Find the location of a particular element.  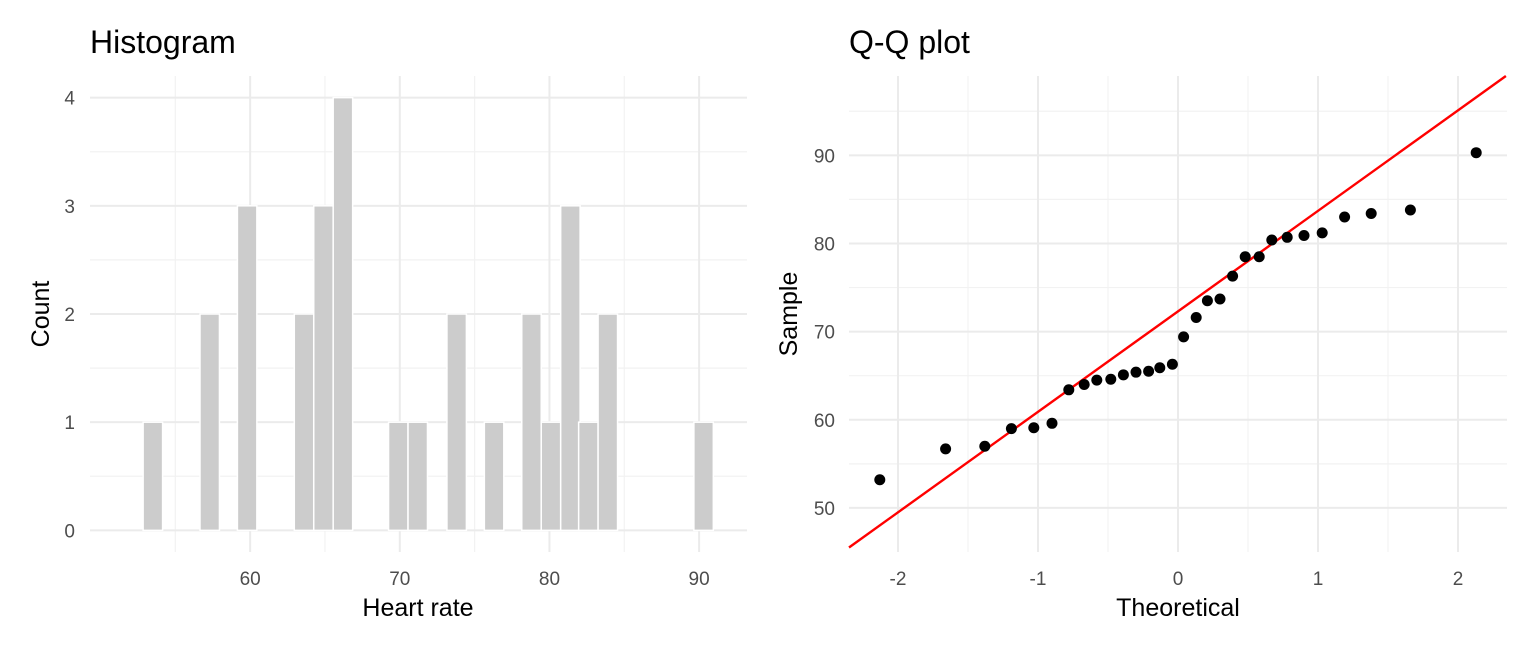

qq-x-tick-label: 0 is located at coordinates (1178, 579).